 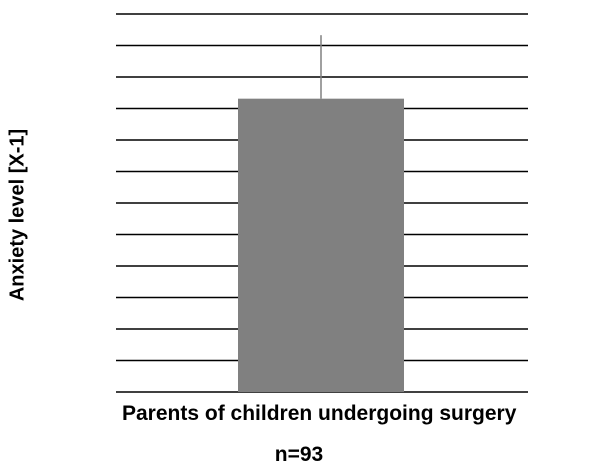 I want to click on y-axis-label: Anxiety level [X-1], so click(x=17, y=215).